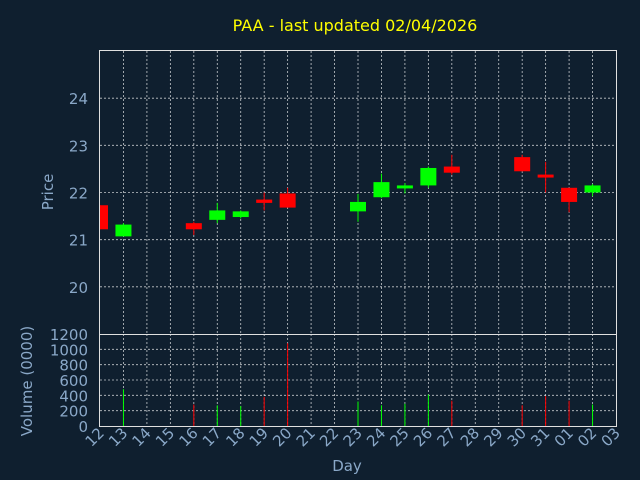 The image size is (640, 480). What do you see at coordinates (73, 396) in the screenshot?
I see `volume-tick-label: 400` at bounding box center [73, 396].